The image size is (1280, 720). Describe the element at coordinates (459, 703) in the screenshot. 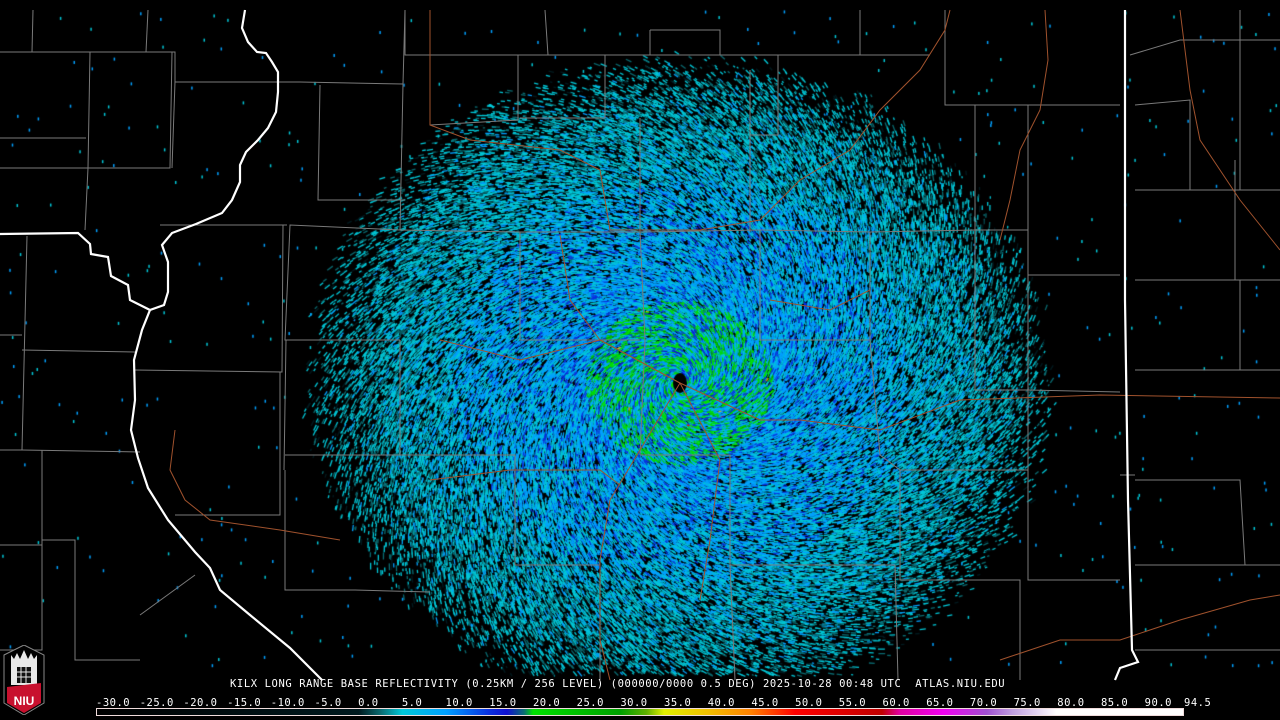

I see `colorbar-tick-label: 10.0` at that location.